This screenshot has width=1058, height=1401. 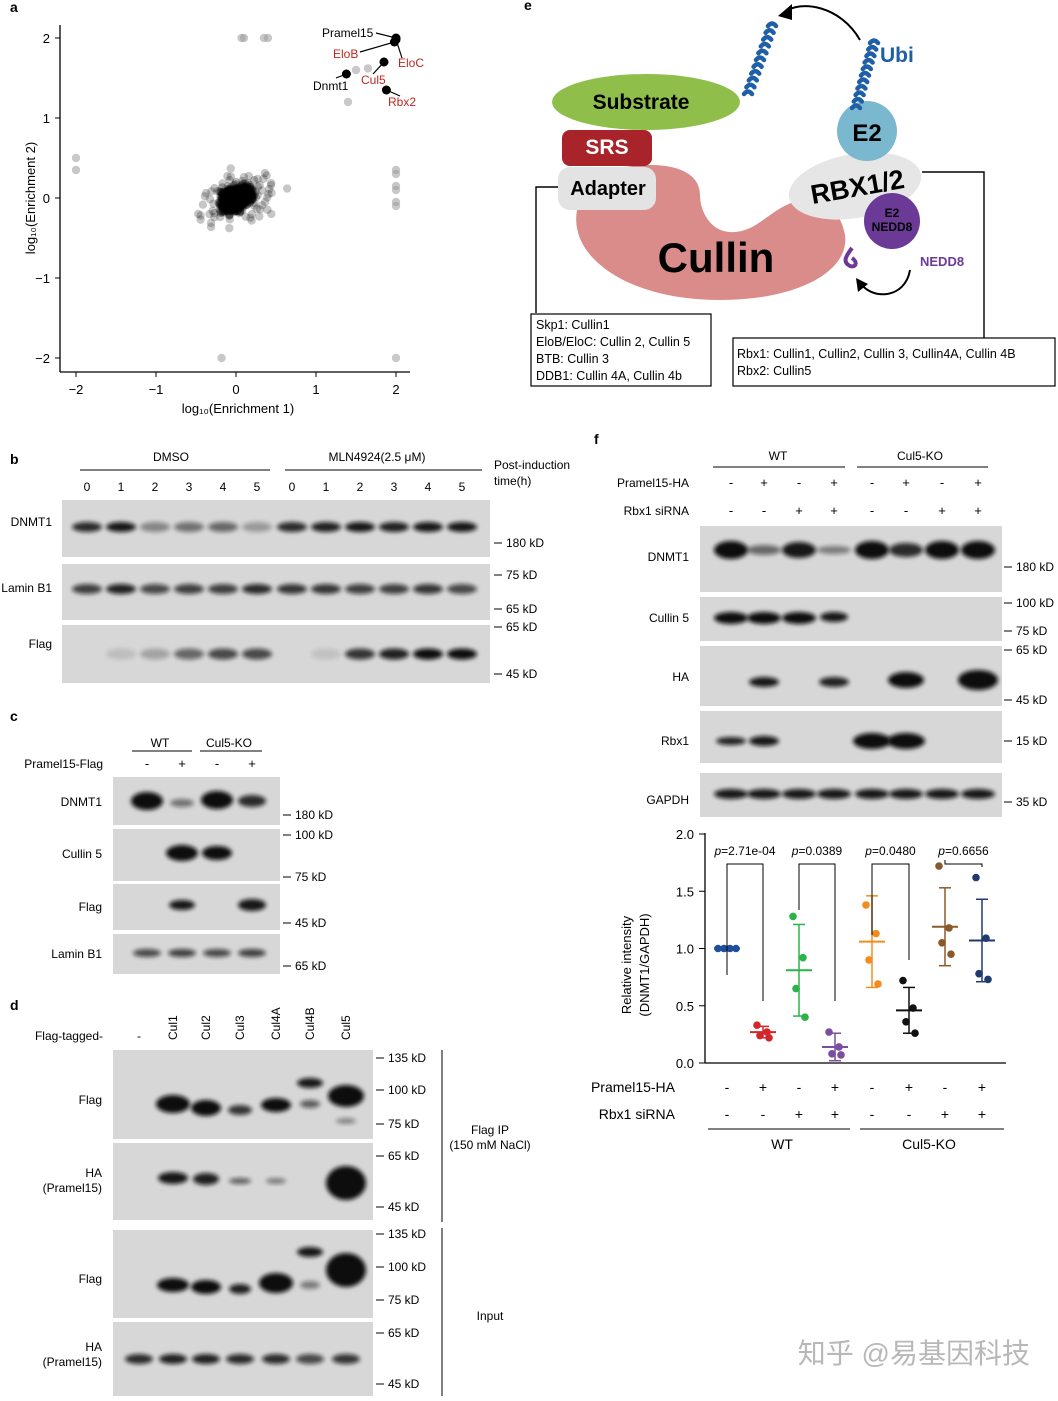 I want to click on highlight-point, so click(x=346, y=74).